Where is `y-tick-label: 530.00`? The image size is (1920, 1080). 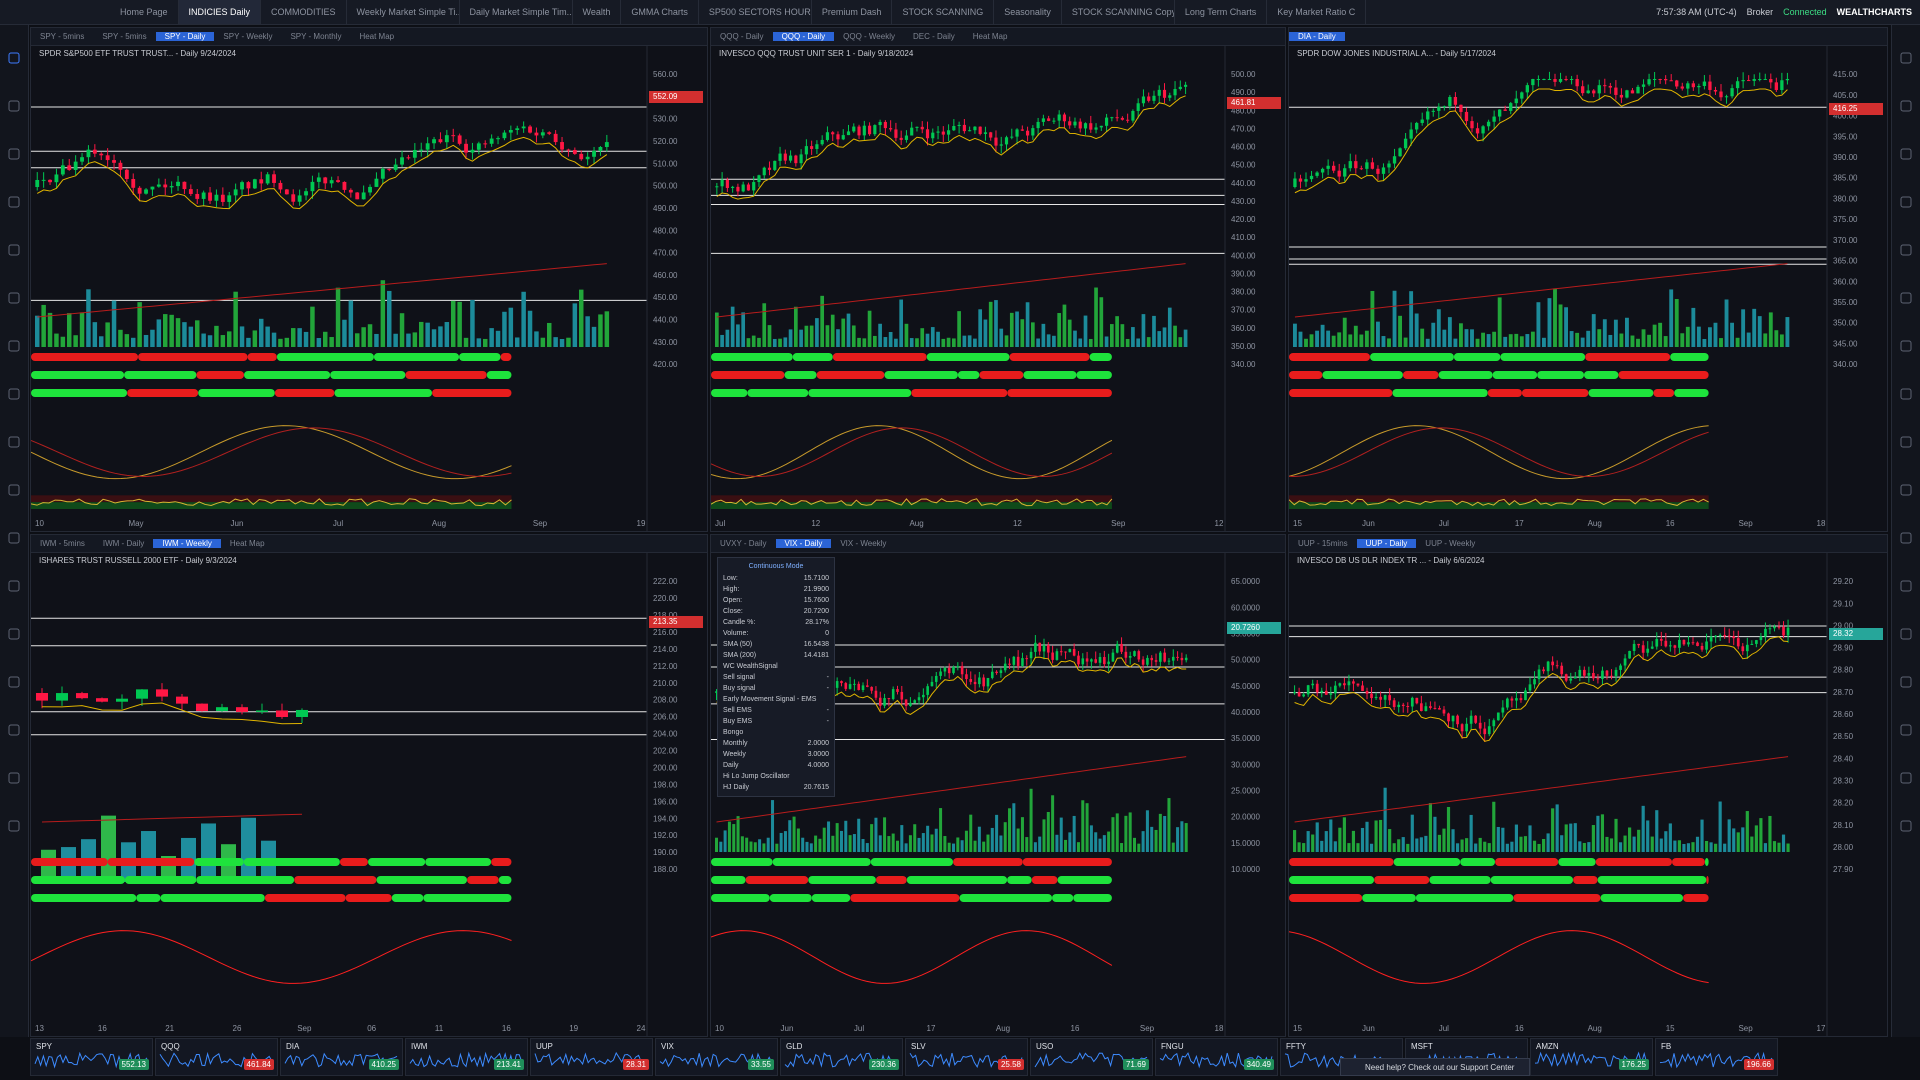 y-tick-label: 530.00 is located at coordinates (665, 119).